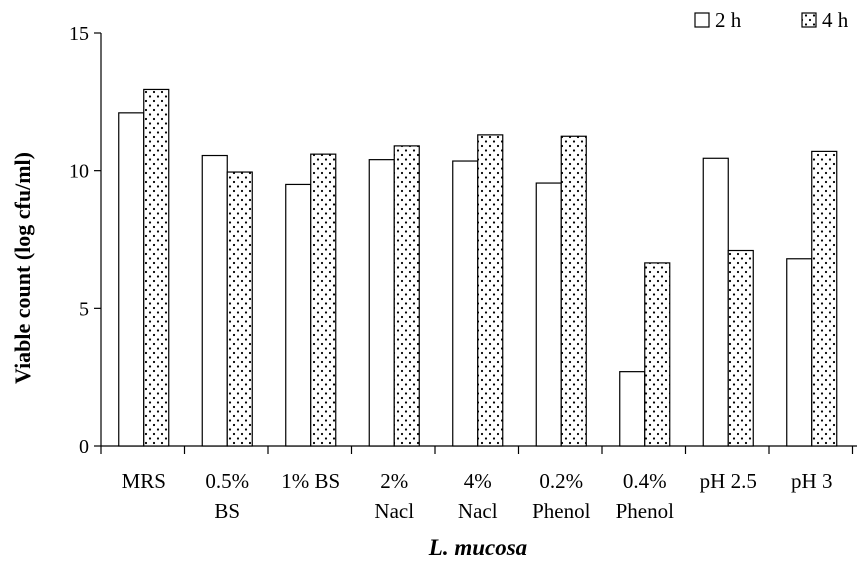 The image size is (857, 571). What do you see at coordinates (144, 481) in the screenshot?
I see `x-tick-label: MRS` at bounding box center [144, 481].